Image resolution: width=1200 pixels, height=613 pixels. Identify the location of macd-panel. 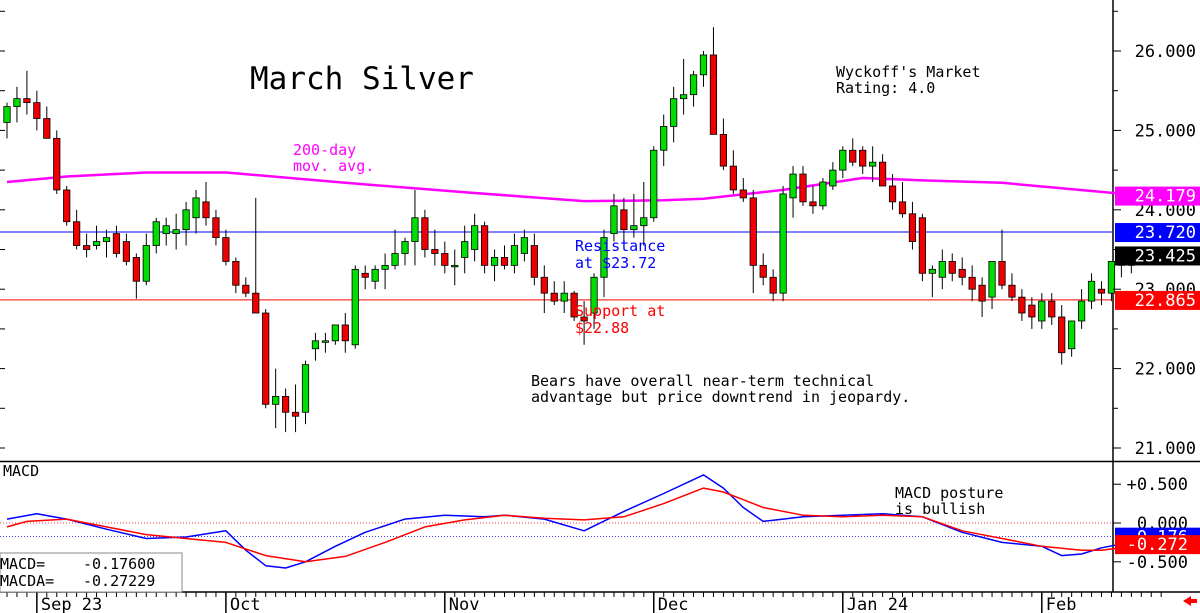
(571, 521).